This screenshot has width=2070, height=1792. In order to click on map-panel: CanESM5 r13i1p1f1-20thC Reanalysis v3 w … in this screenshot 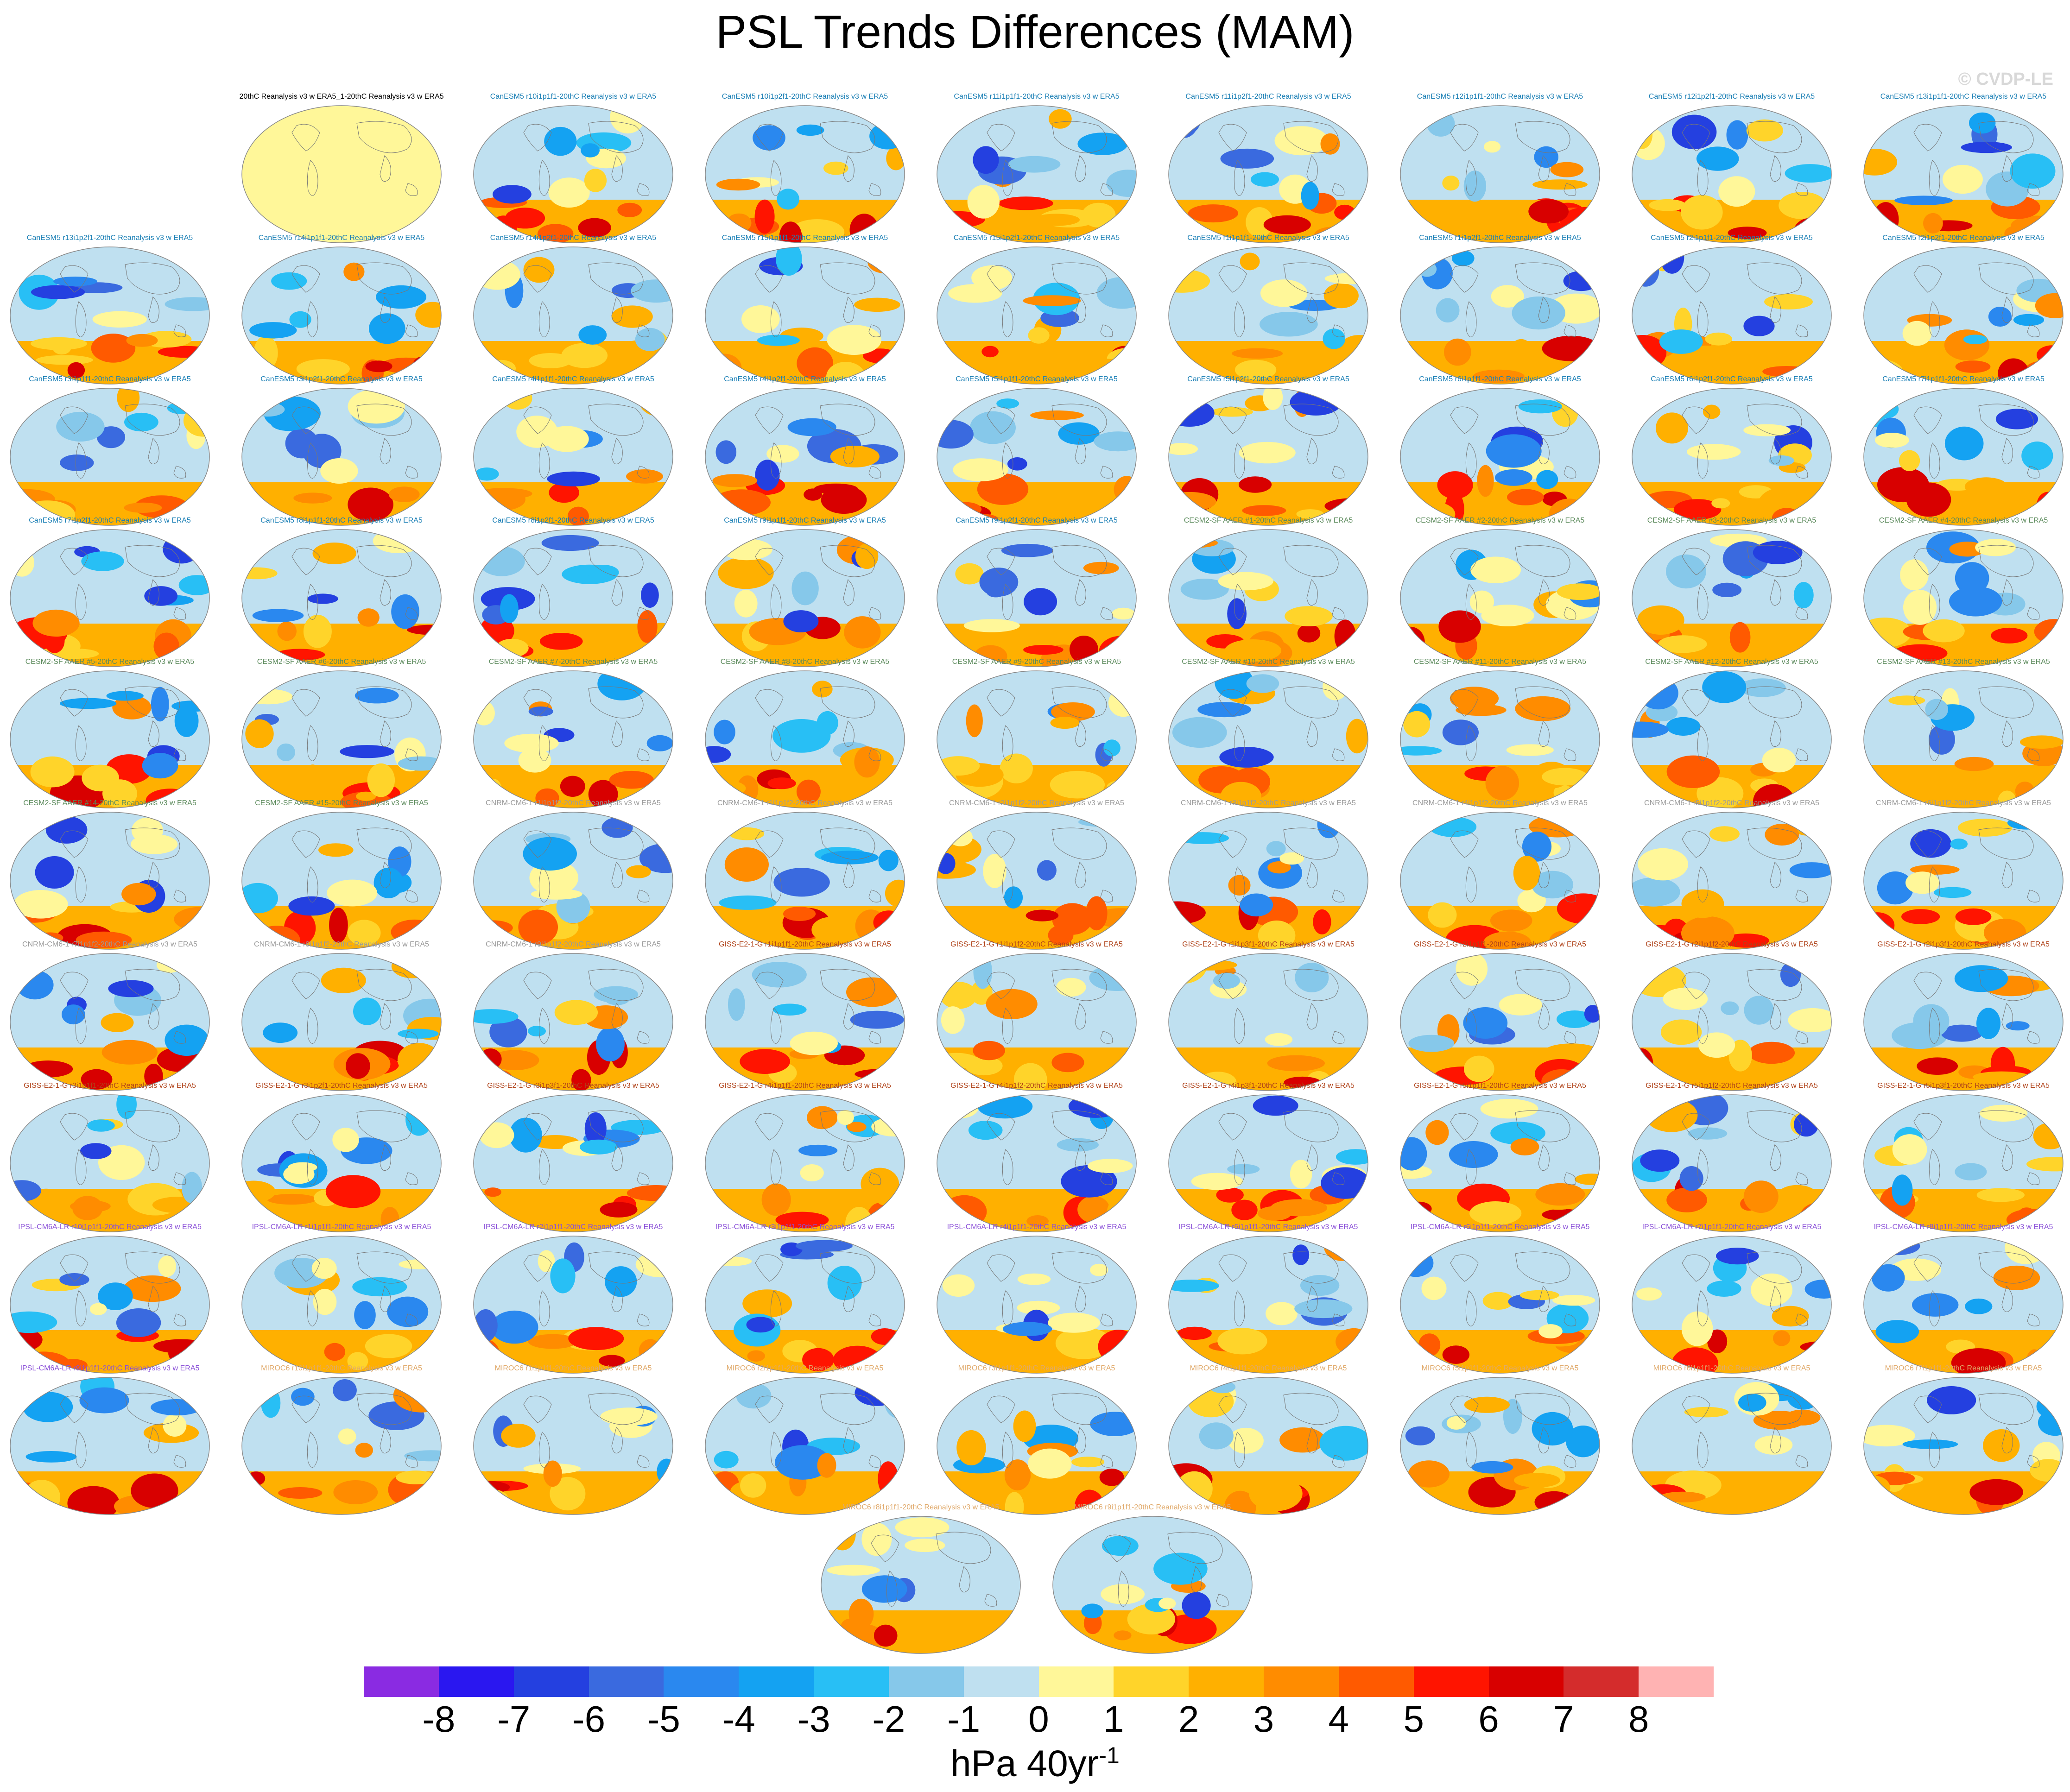, I will do `click(1963, 168)`.